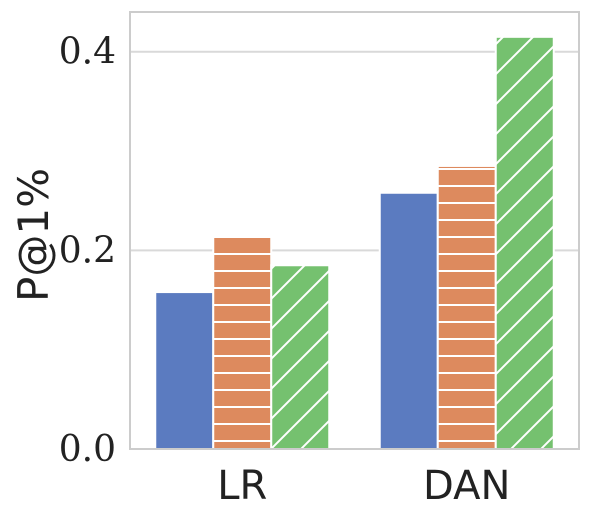 Image resolution: width=597 pixels, height=517 pixels. I want to click on x-tick-label: DAN, so click(466, 486).